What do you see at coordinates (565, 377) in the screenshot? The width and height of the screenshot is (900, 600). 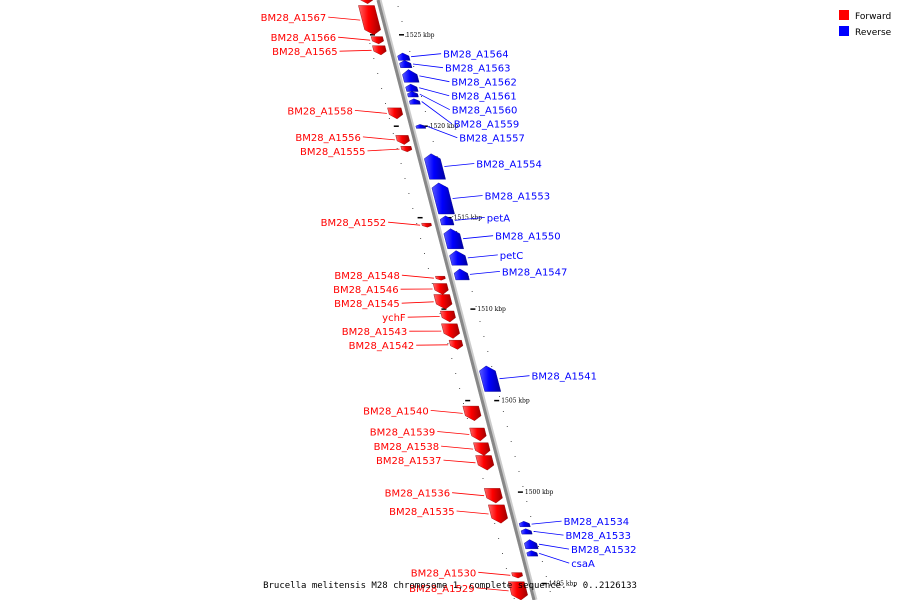 I see `gene-label: BM28_A1541` at bounding box center [565, 377].